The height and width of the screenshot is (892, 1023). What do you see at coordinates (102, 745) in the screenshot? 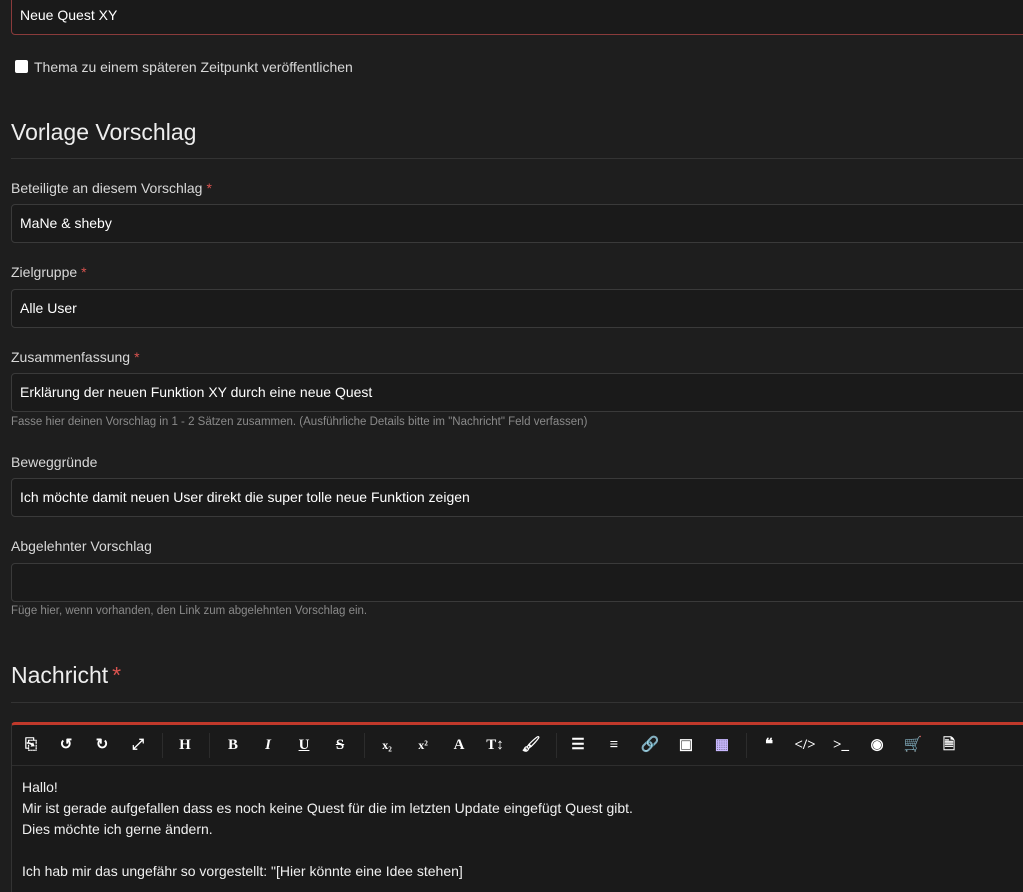
I see `redo-icon: ↻` at bounding box center [102, 745].